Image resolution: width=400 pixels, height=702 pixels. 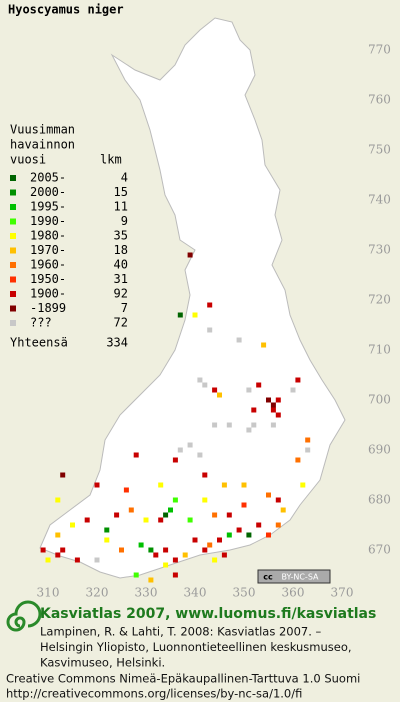 What do you see at coordinates (124, 178) in the screenshot?
I see `legend-count: 4` at bounding box center [124, 178].